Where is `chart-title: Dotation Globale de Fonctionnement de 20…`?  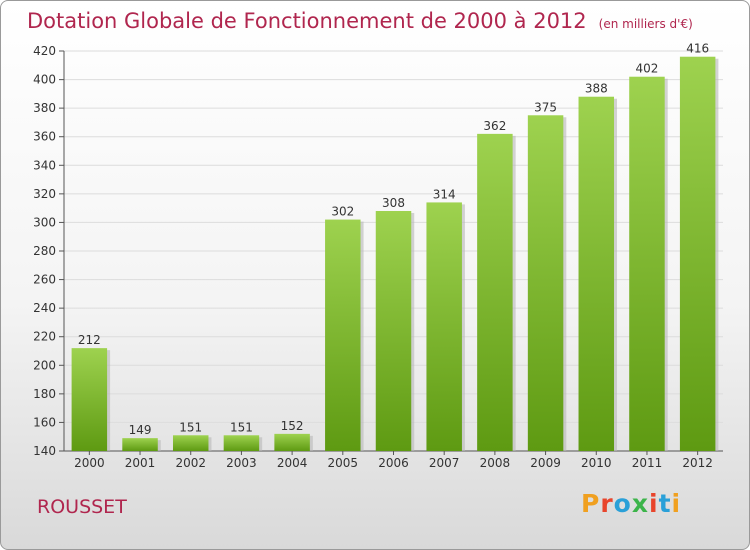
chart-title: Dotation Globale de Fonctionnement de 20… is located at coordinates (360, 21).